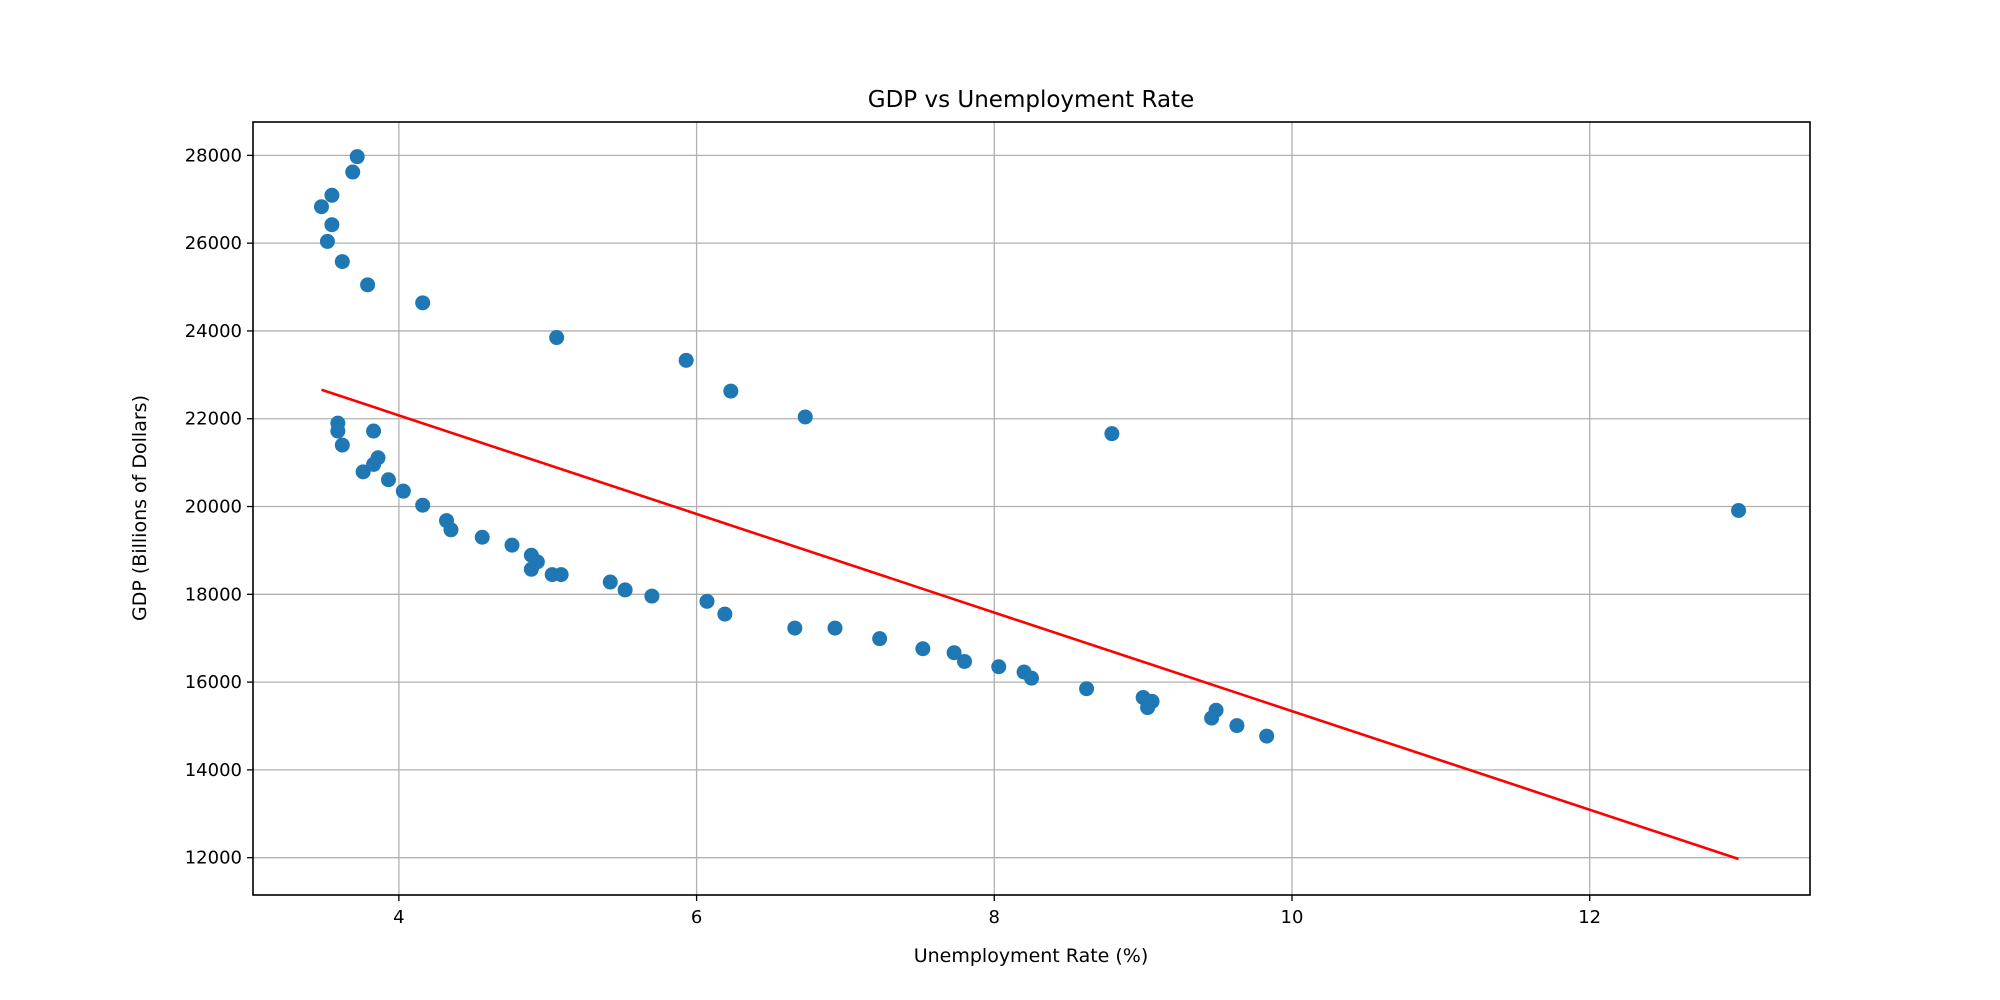  I want to click on y-axis-label: GDP (Billions of Dollars), so click(140, 508).